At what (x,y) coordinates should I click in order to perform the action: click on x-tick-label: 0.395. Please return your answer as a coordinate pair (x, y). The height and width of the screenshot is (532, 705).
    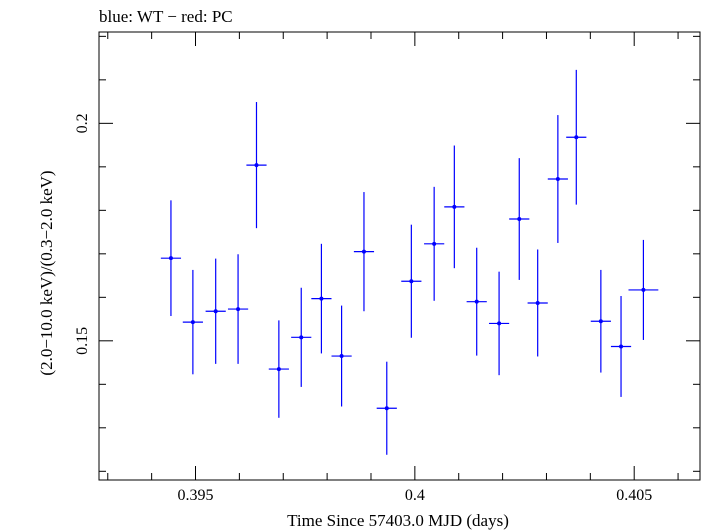
    Looking at the image, I should click on (196, 495).